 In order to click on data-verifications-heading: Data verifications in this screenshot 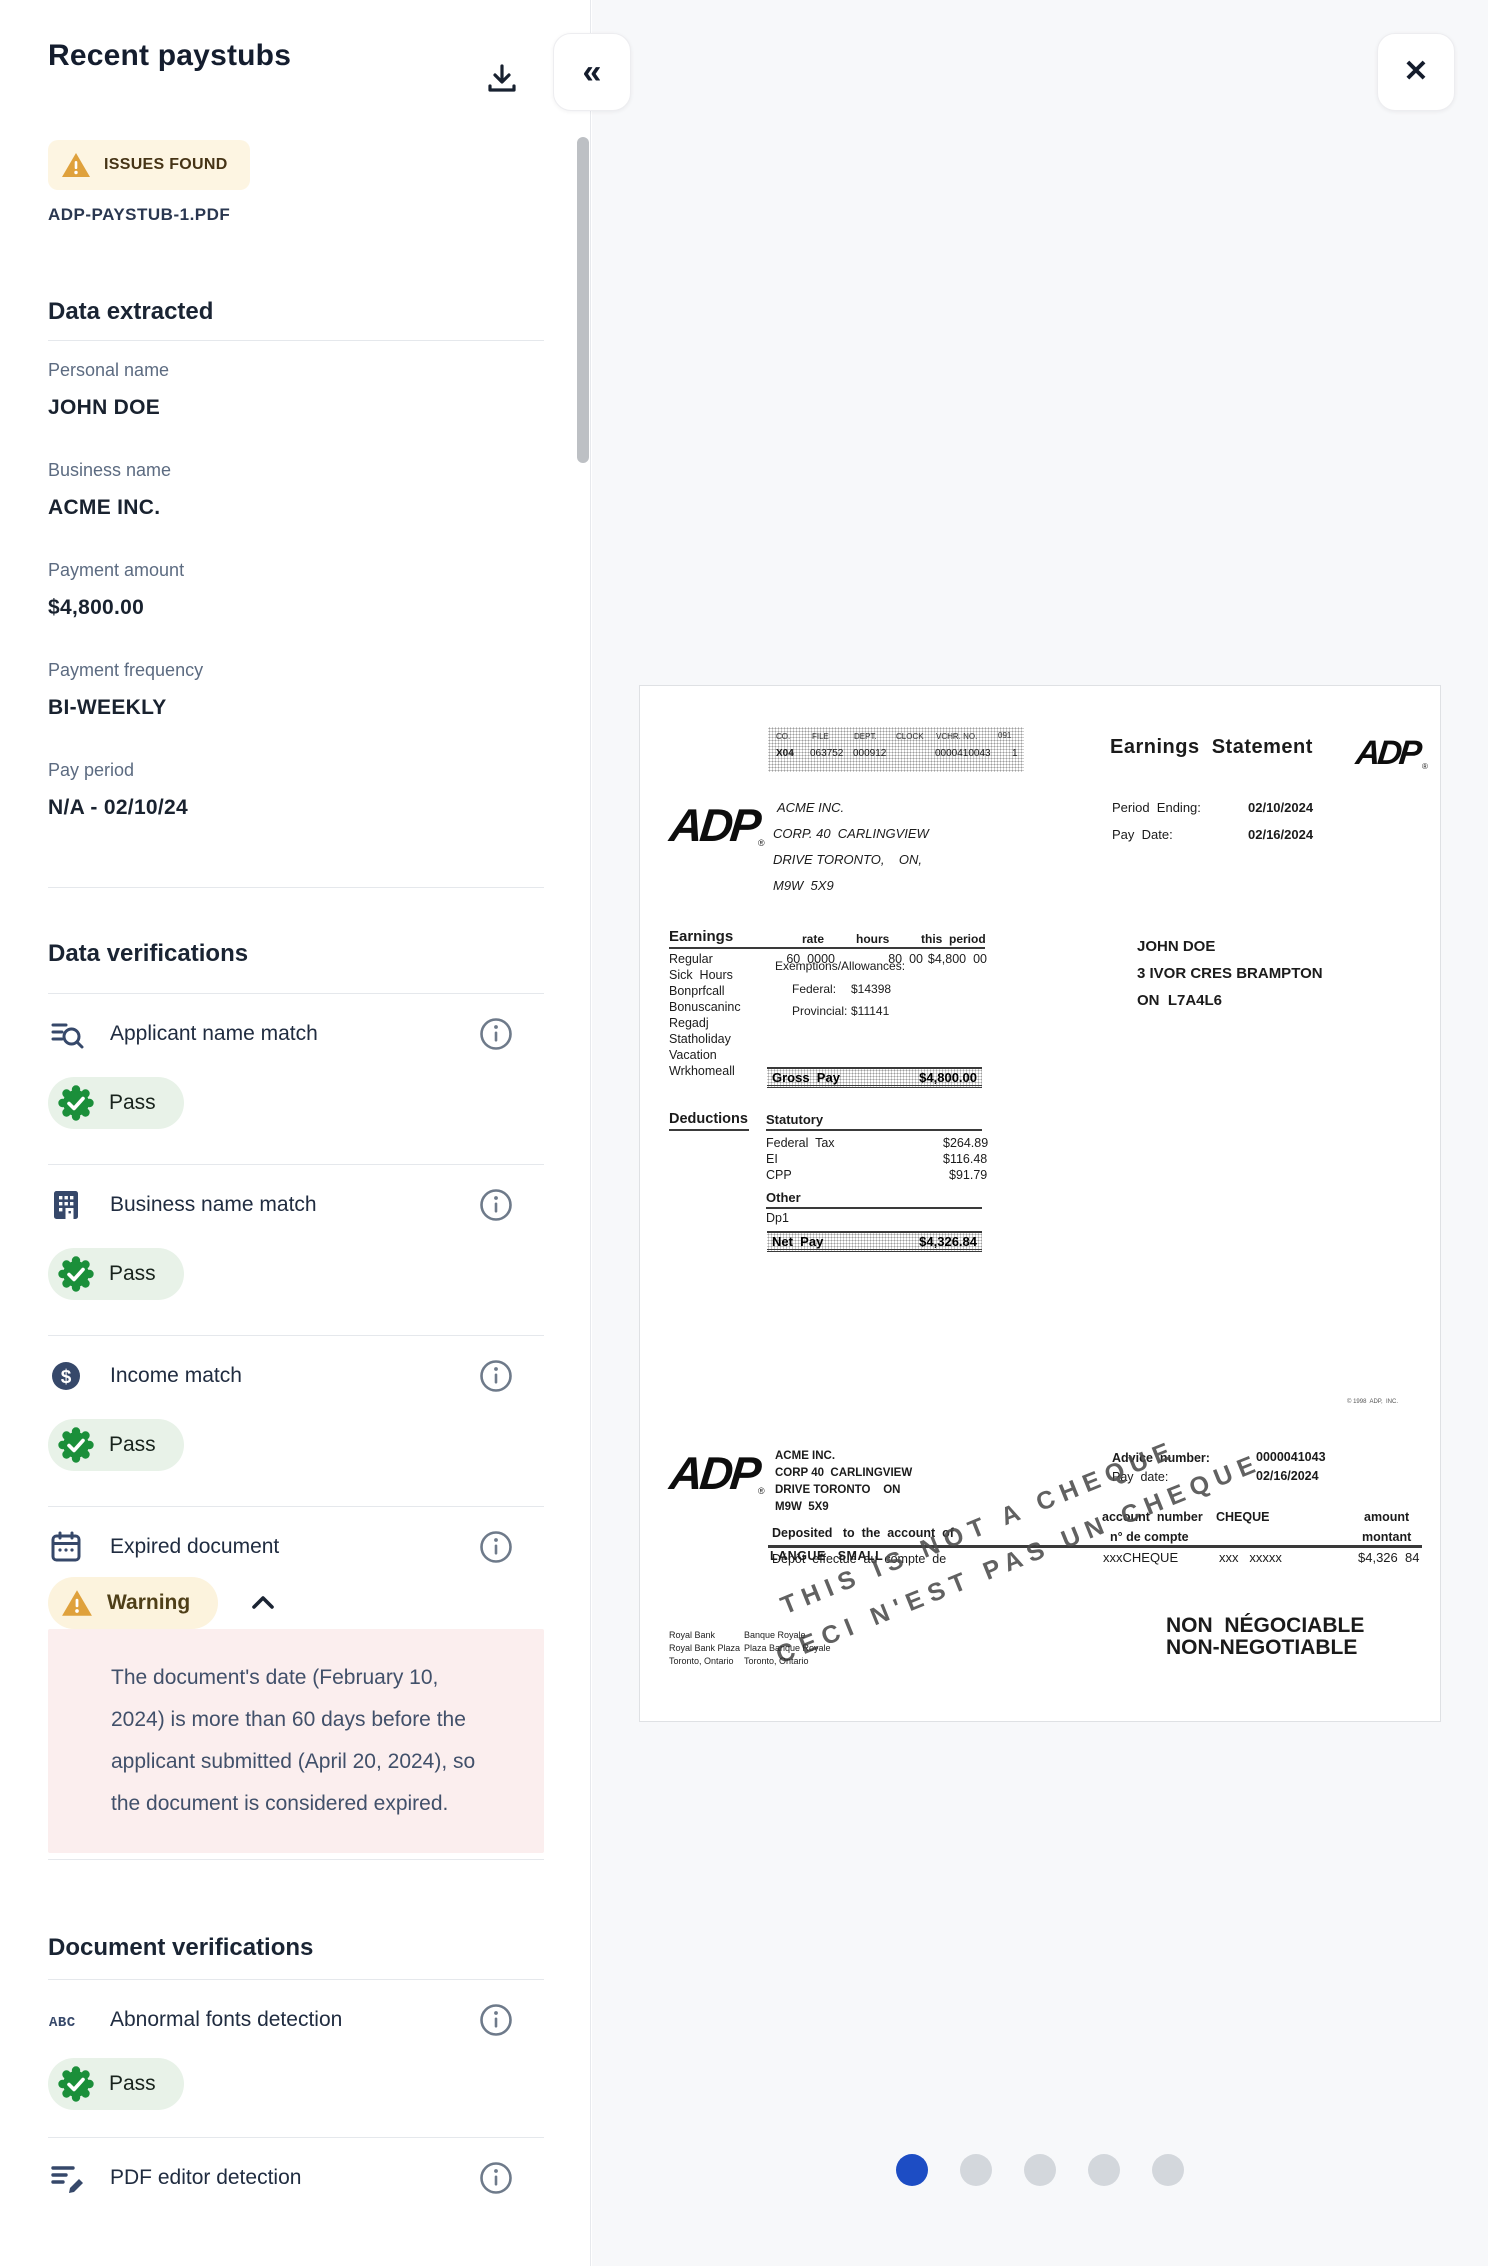, I will do `click(148, 953)`.